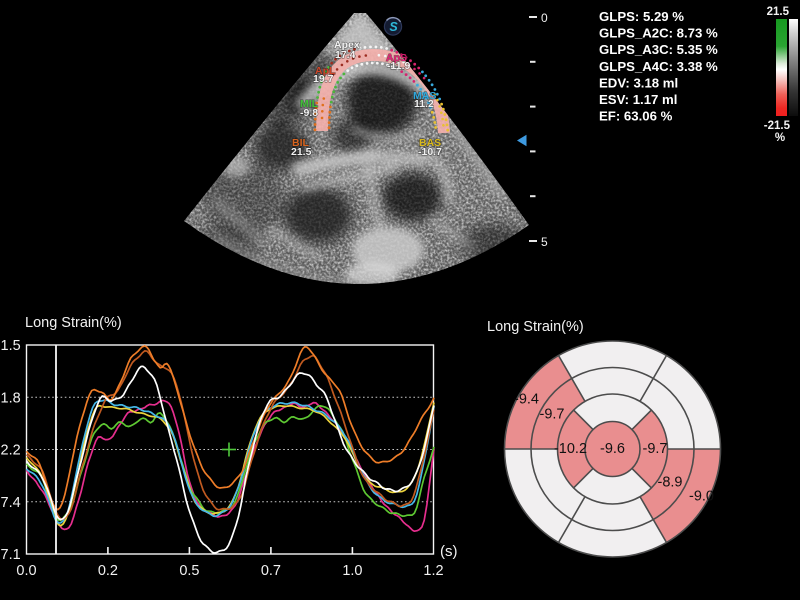 This screenshot has height=600, width=800. Describe the element at coordinates (345, 55) in the screenshot. I see `svg-text: 17.4` at that location.